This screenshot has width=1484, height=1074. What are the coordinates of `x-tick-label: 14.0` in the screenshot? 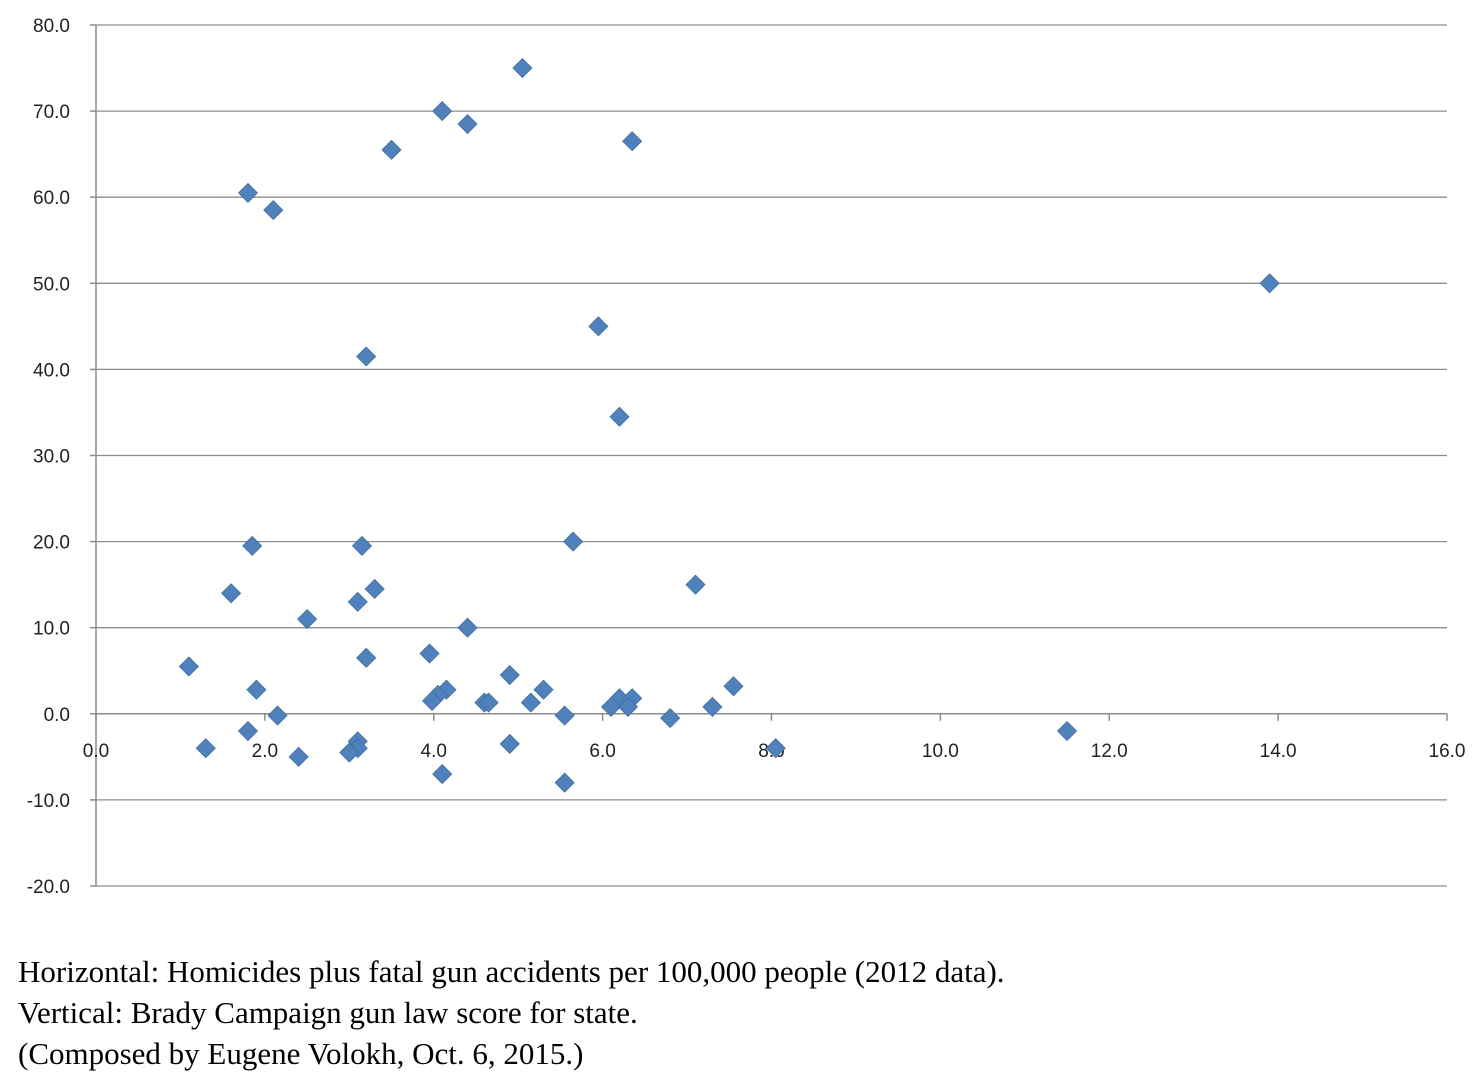 It's located at (1278, 751).